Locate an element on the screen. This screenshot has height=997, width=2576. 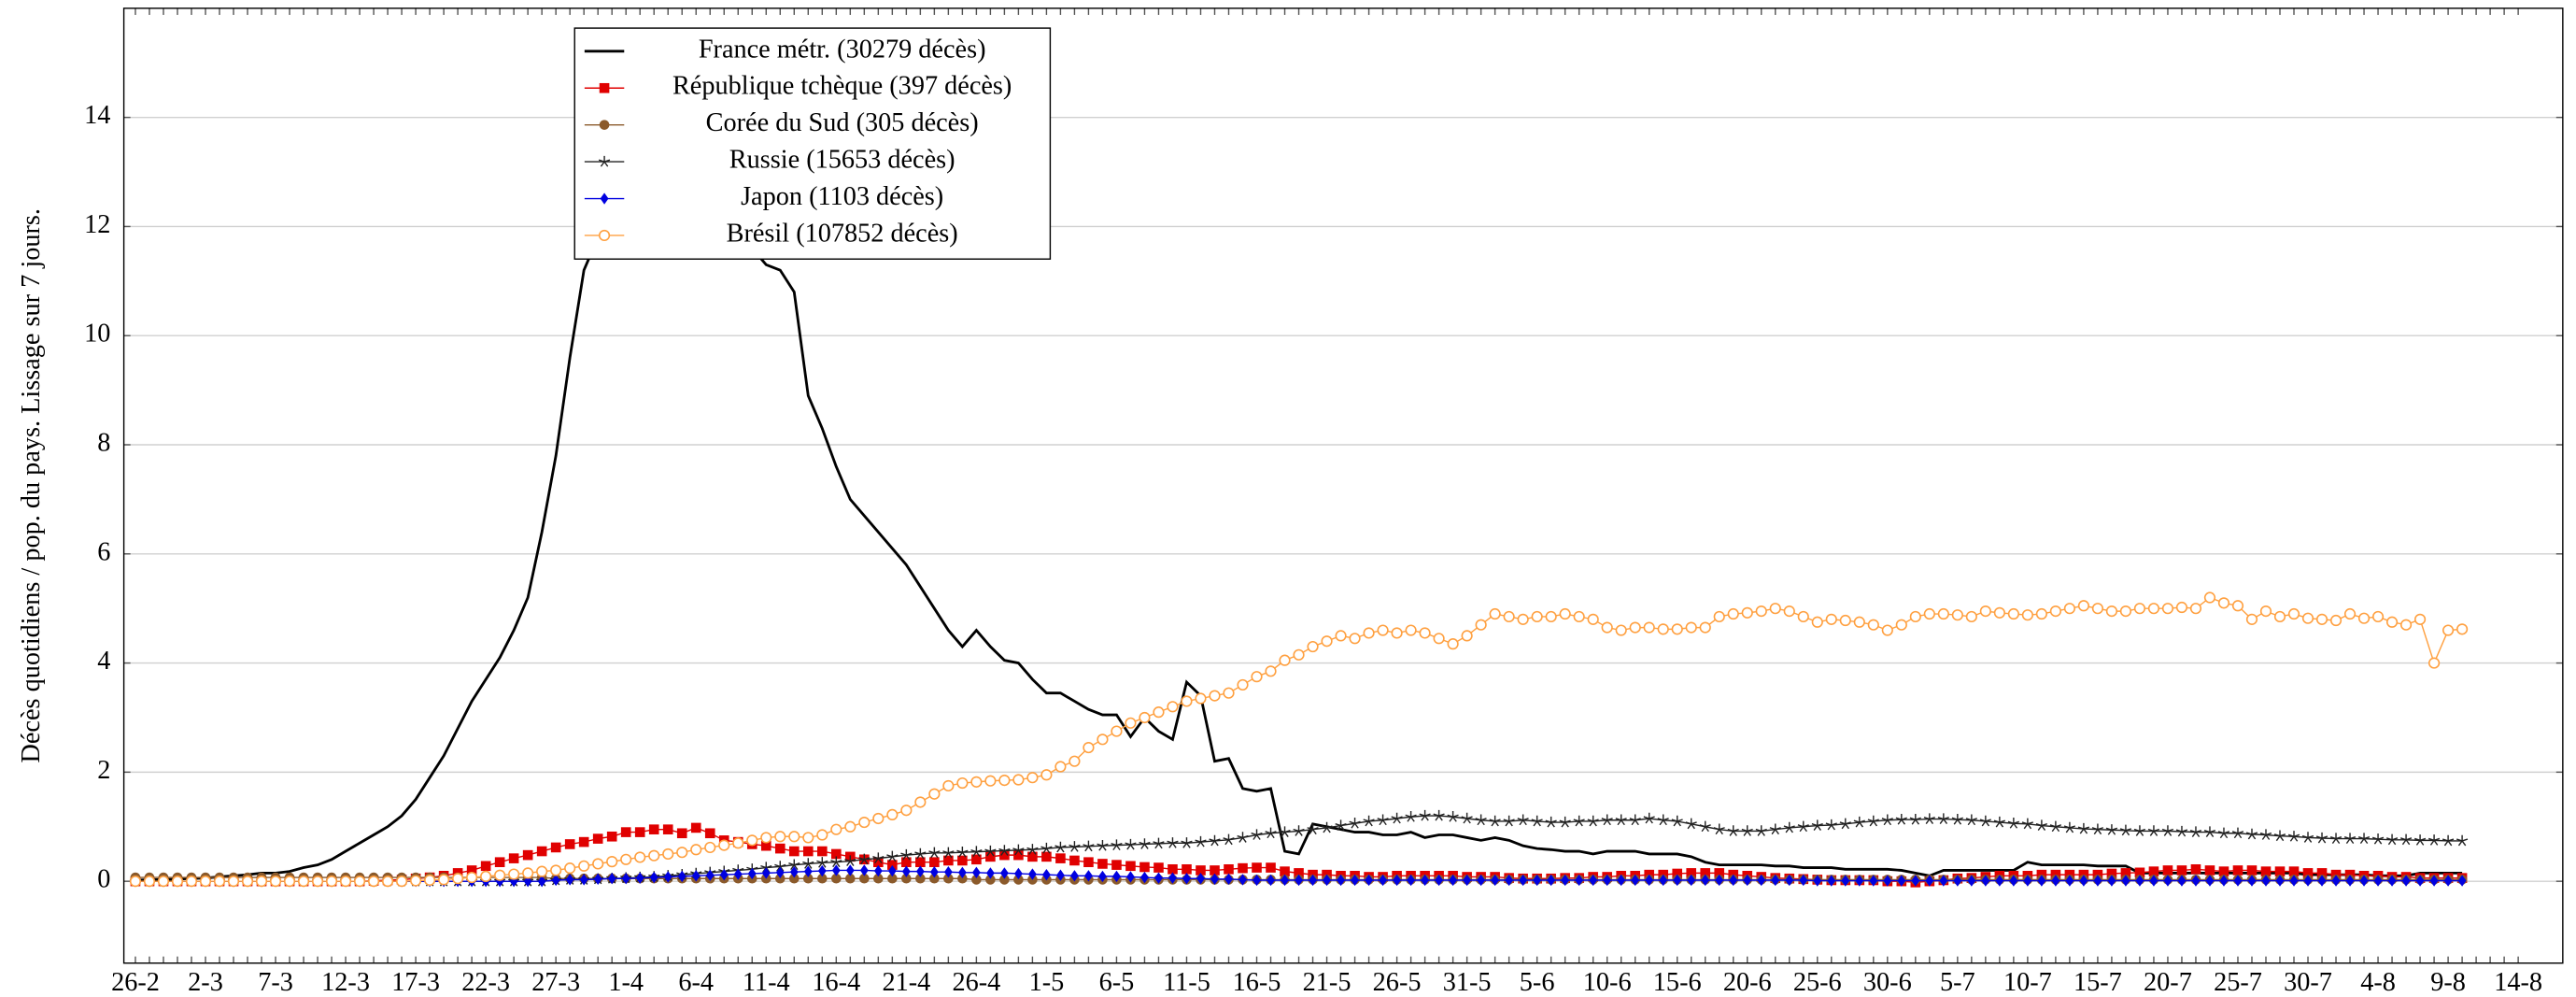
x-tick-label: 15-7 is located at coordinates (2098, 982).